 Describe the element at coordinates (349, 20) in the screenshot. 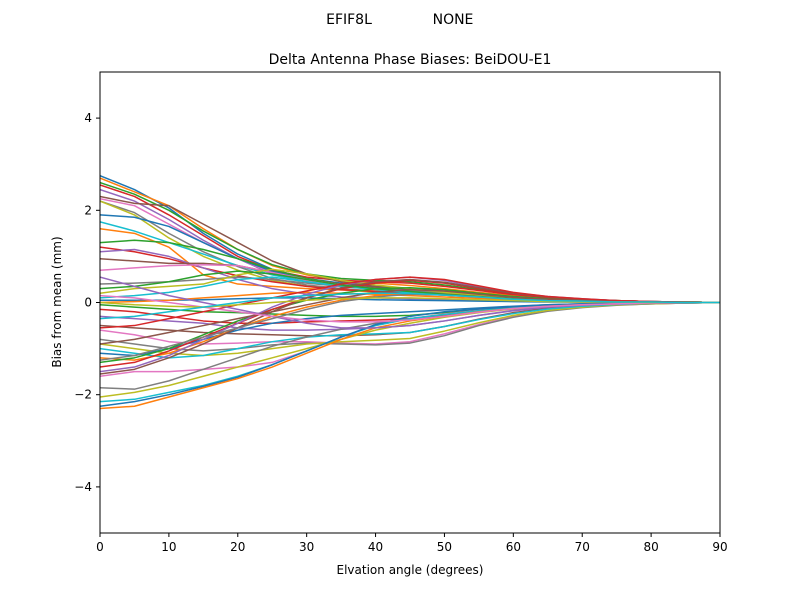

I see `suptitle-left: EFIF8L` at that location.